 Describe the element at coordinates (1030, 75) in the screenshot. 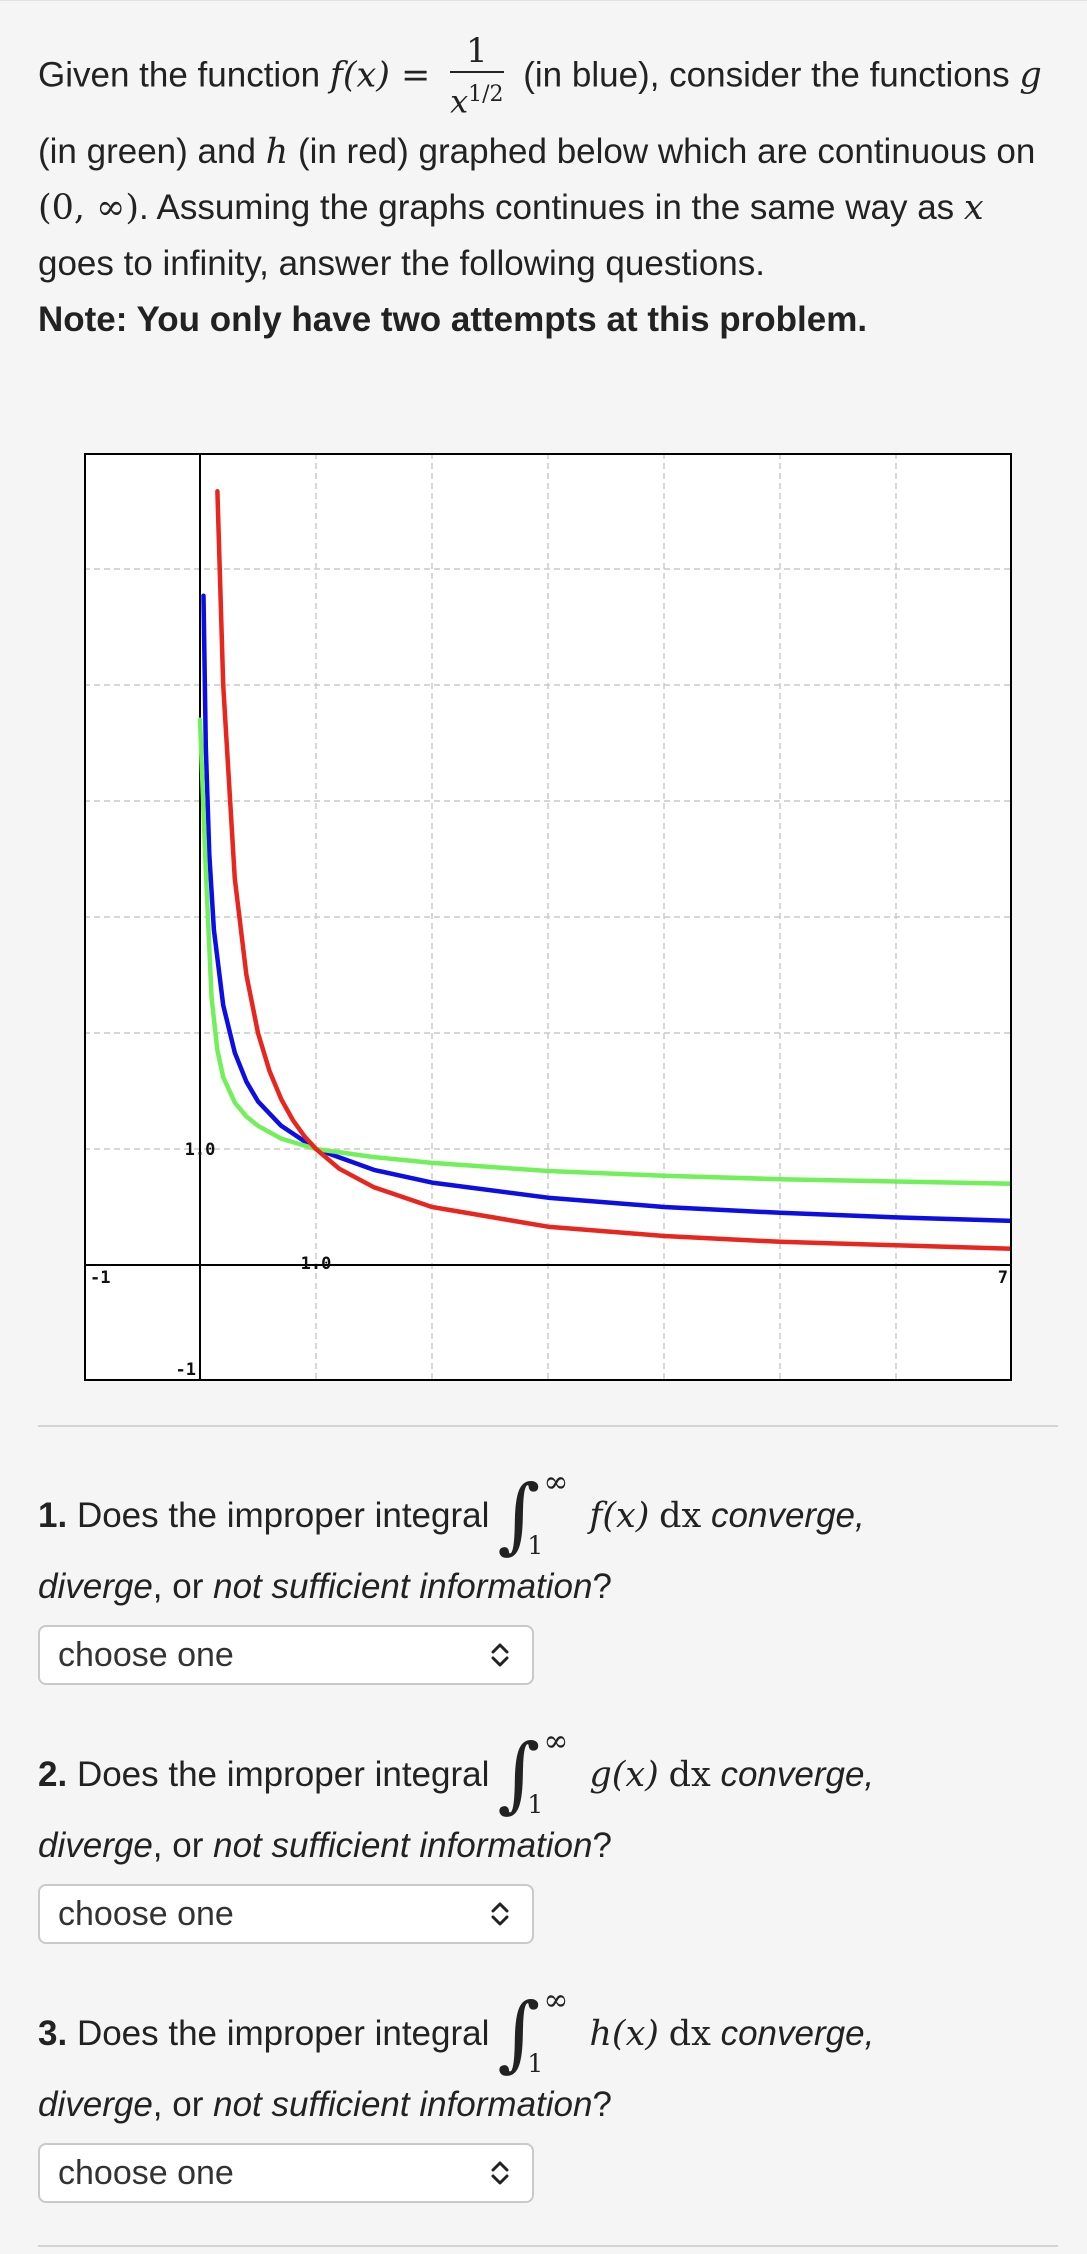

I see `function-g-label: g` at that location.